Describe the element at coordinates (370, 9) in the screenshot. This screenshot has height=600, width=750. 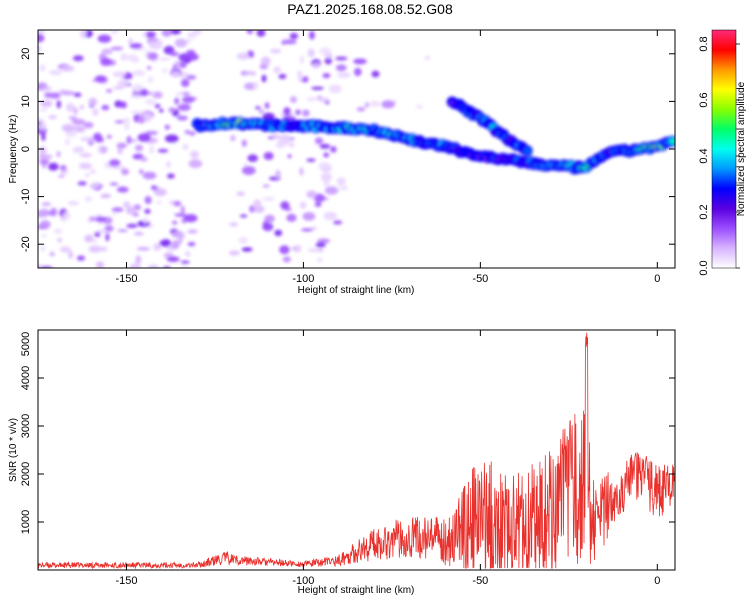
I see `chart-title: PAZ1.2025.168.08.52.G08` at that location.